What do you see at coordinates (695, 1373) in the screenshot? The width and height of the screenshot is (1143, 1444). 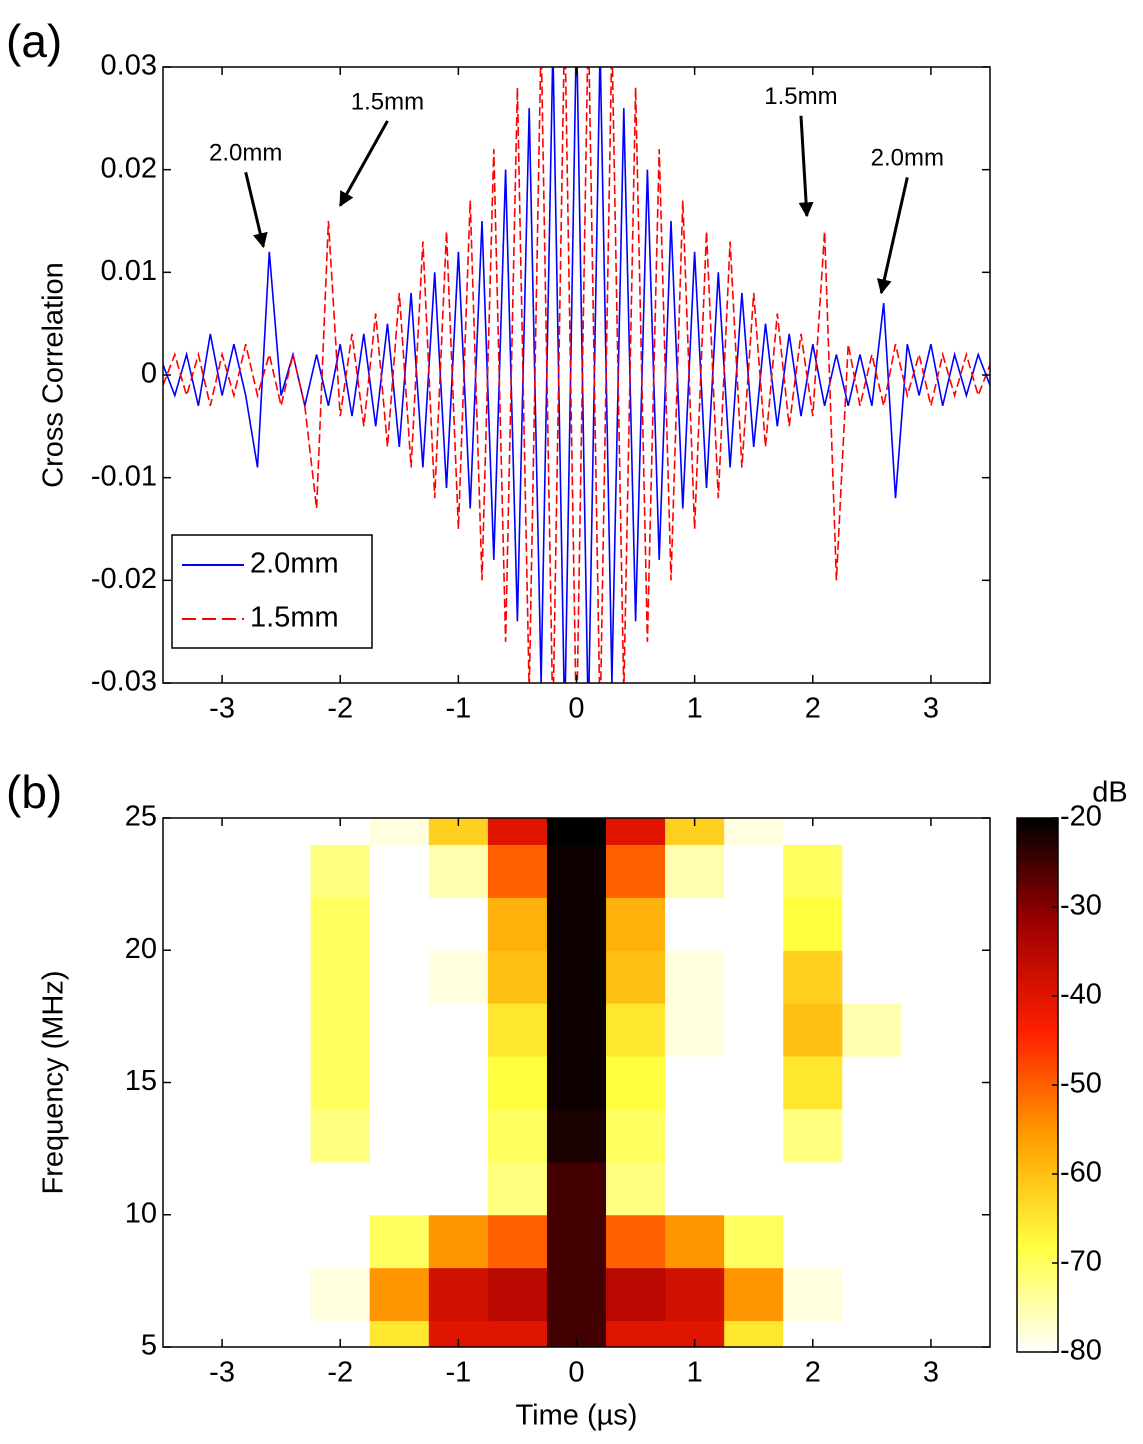 I see `x-tick-label: 1` at bounding box center [695, 1373].